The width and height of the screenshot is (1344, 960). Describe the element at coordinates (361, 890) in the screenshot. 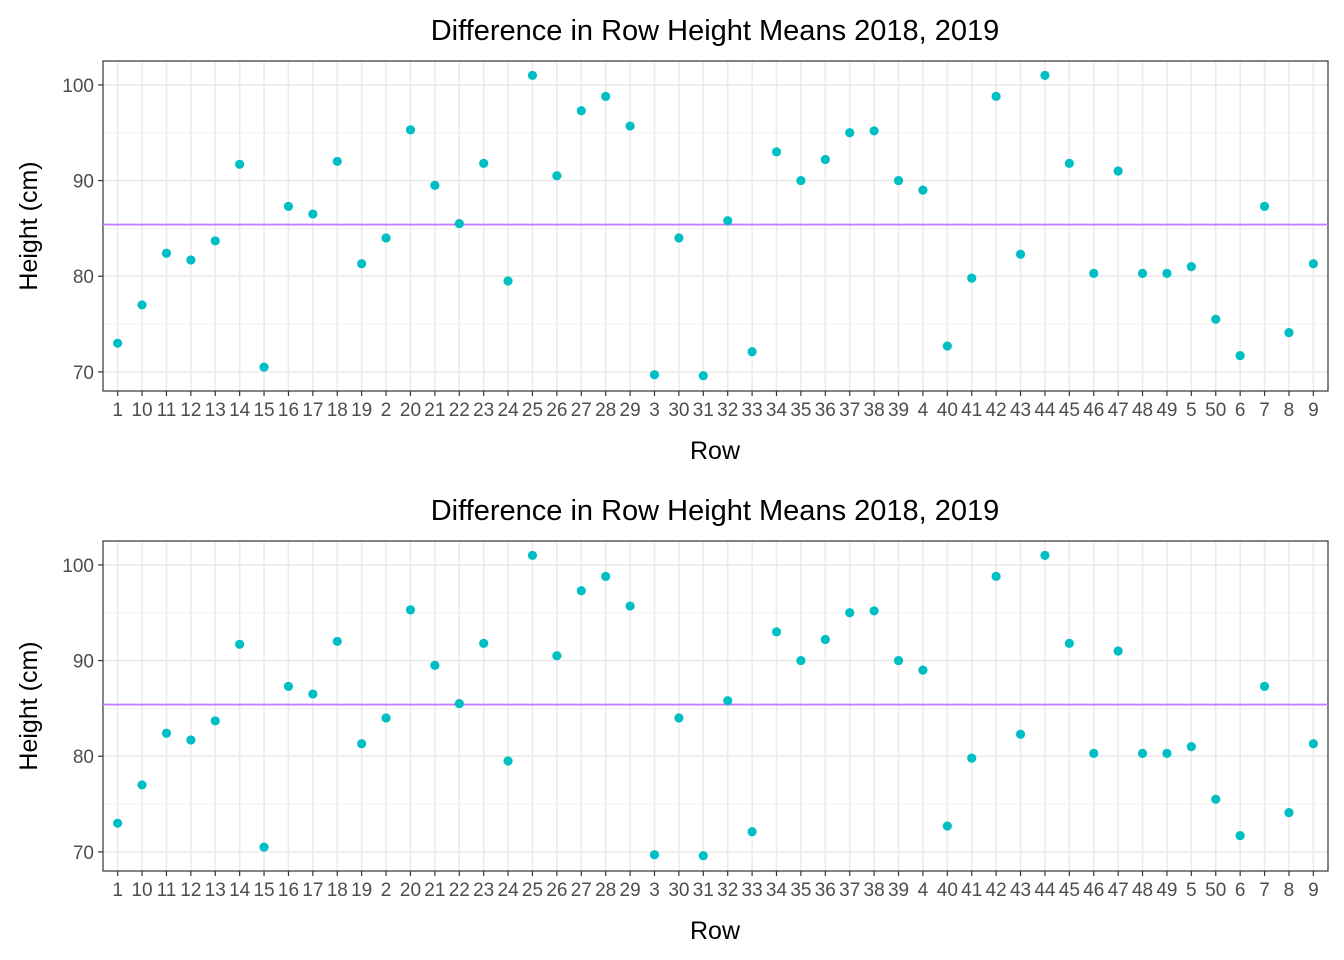

I see `x-tick-label: 19` at that location.